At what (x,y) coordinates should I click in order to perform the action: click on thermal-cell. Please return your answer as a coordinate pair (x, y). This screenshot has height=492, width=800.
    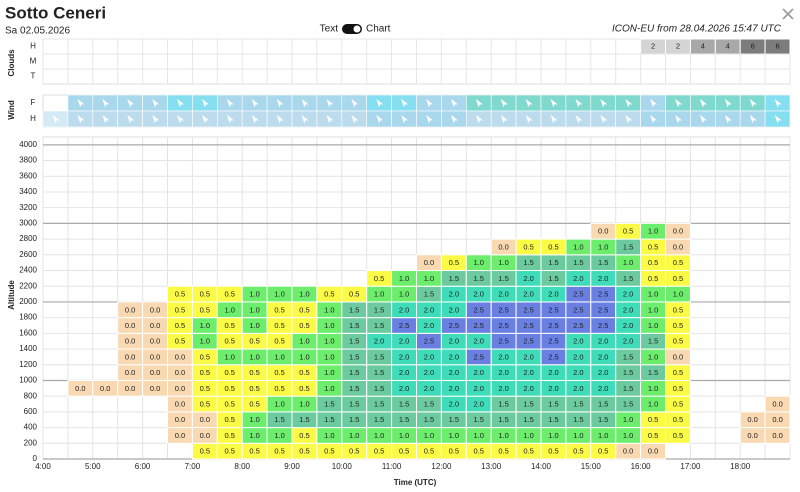
    Looking at the image, I should click on (678, 231).